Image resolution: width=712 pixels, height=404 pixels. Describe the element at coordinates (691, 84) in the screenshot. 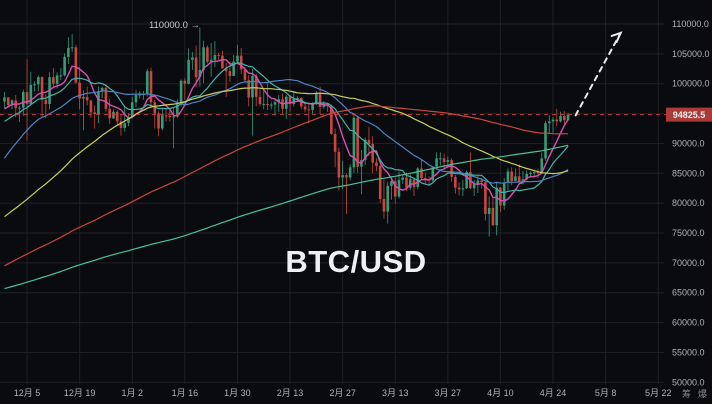

I see `svg-text: 100000.0` at that location.